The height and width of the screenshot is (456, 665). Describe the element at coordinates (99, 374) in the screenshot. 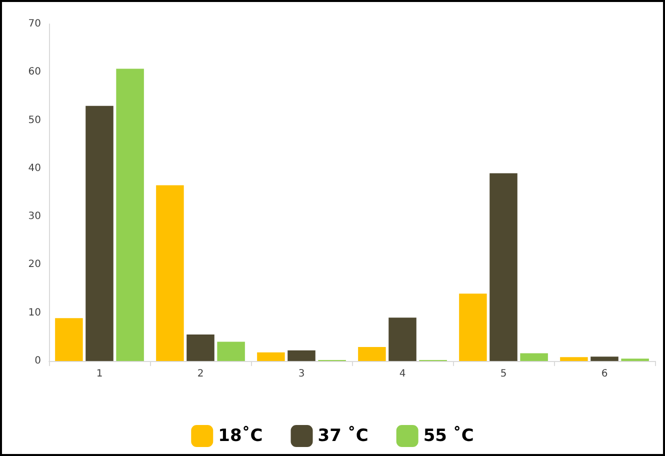

I see `x-tick-label: 1` at that location.